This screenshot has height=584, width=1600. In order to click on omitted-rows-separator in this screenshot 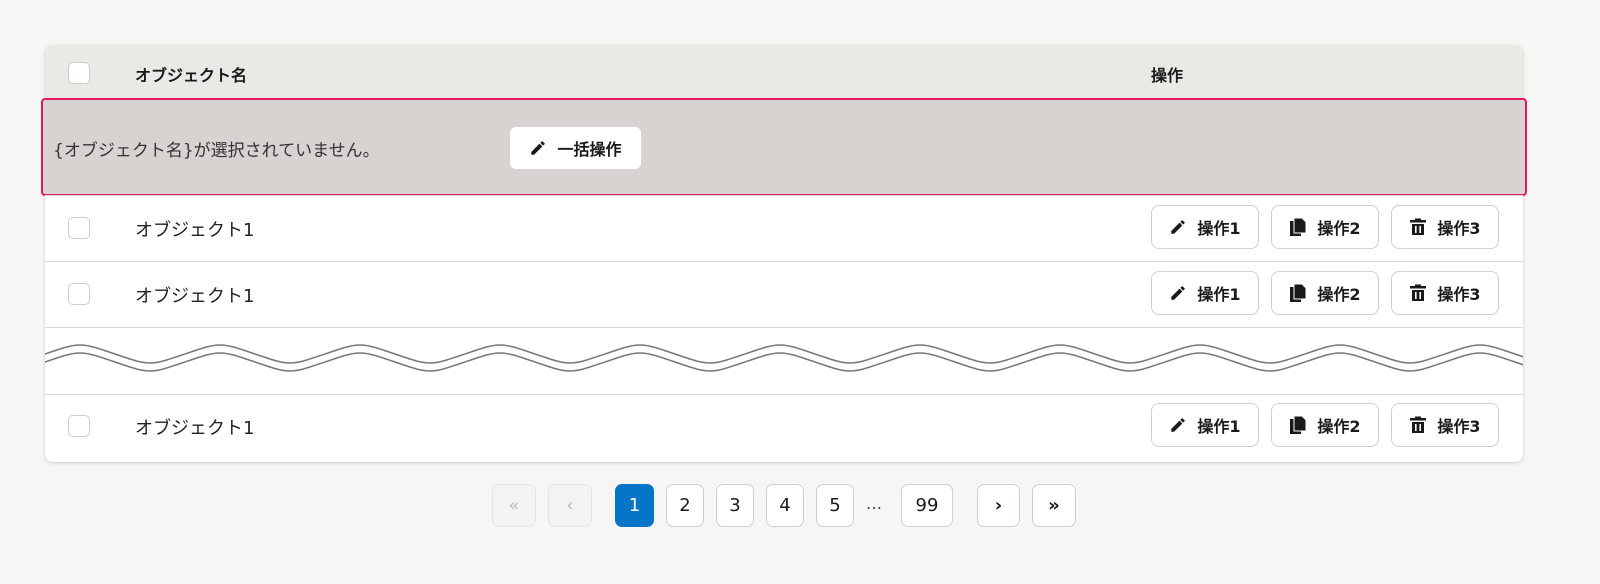, I will do `click(784, 361)`.